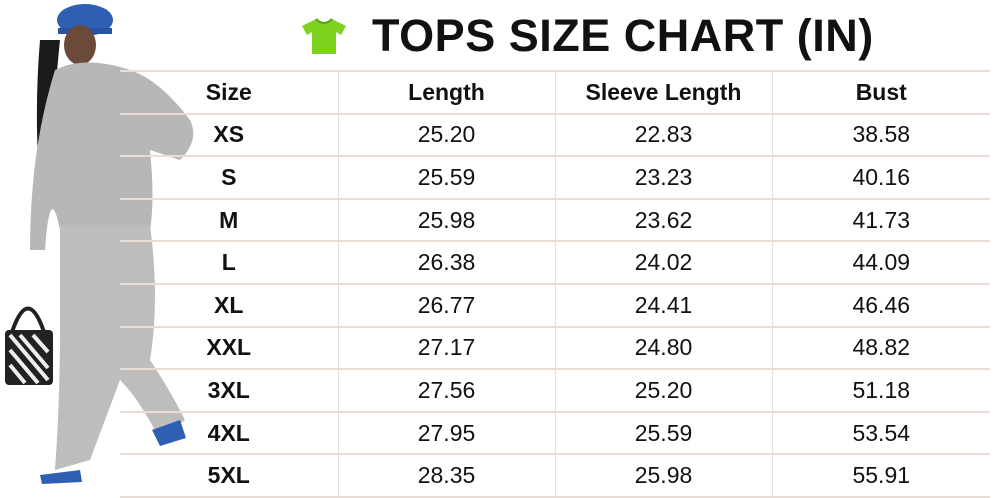 The height and width of the screenshot is (498, 1000). I want to click on cell-sleeve-length: 24.80, so click(663, 347).